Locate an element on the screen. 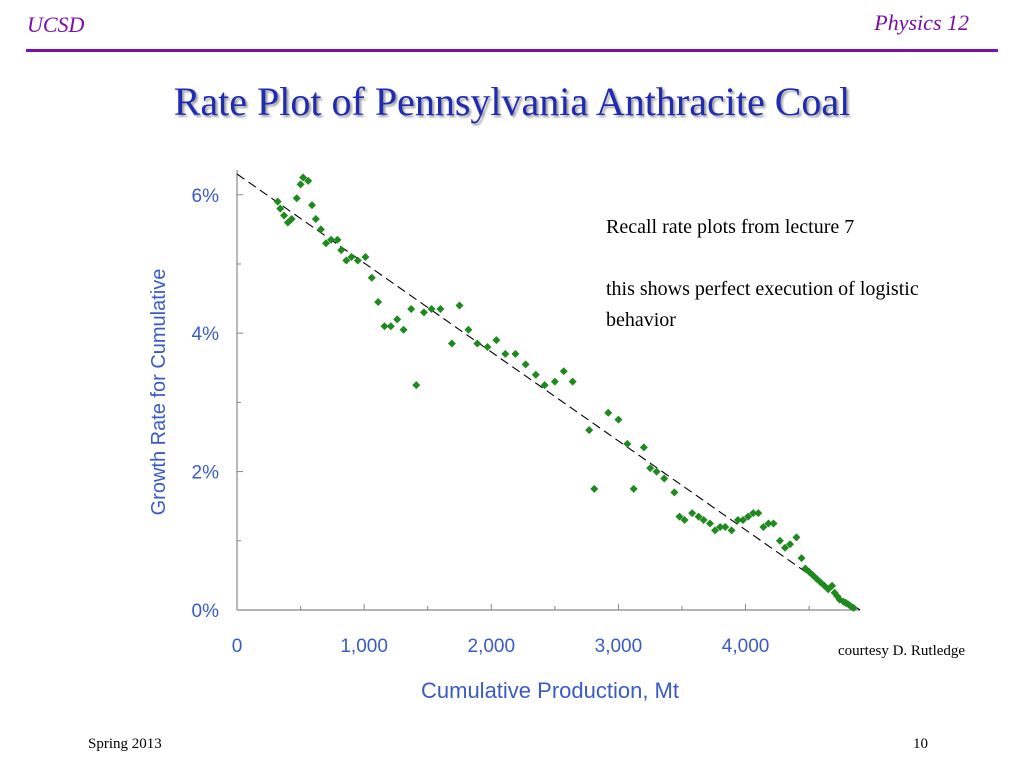  y-tick-label: 4% is located at coordinates (206, 334).